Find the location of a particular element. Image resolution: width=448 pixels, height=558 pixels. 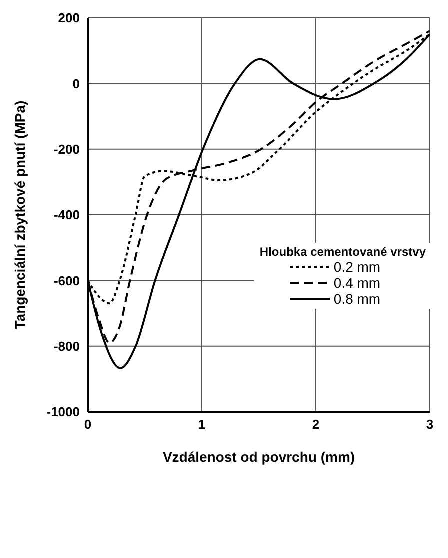

x-tick-label: 0 is located at coordinates (88, 424).